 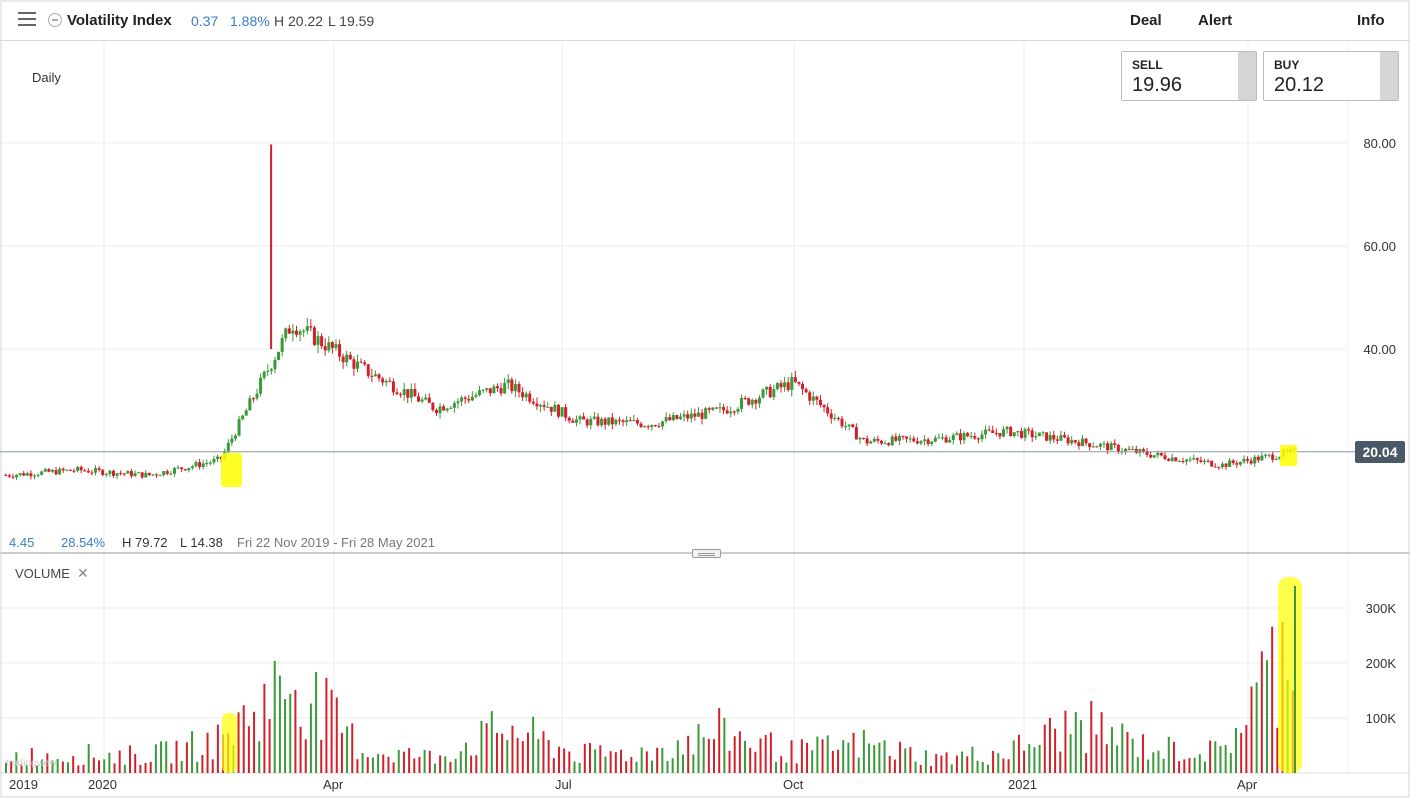 I want to click on interval-label: Daily, so click(x=46, y=77).